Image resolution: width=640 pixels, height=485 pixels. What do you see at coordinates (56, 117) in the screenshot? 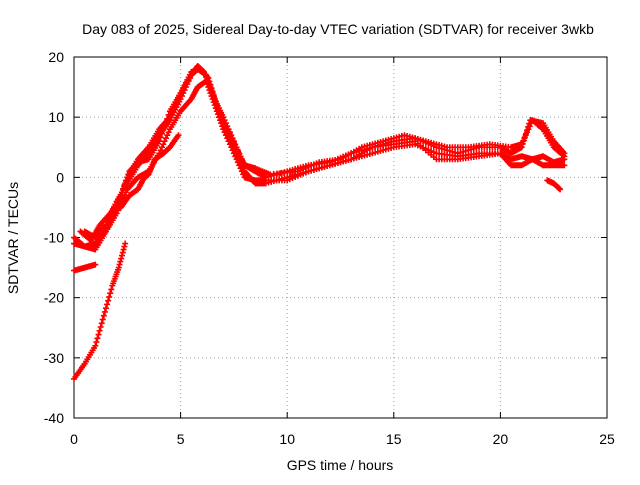
I see `y-tick-label: 10` at bounding box center [56, 117].